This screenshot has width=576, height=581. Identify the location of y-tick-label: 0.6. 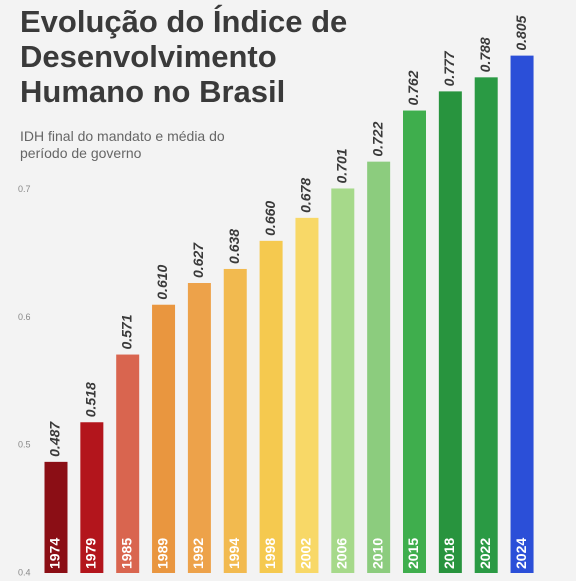
(24, 317).